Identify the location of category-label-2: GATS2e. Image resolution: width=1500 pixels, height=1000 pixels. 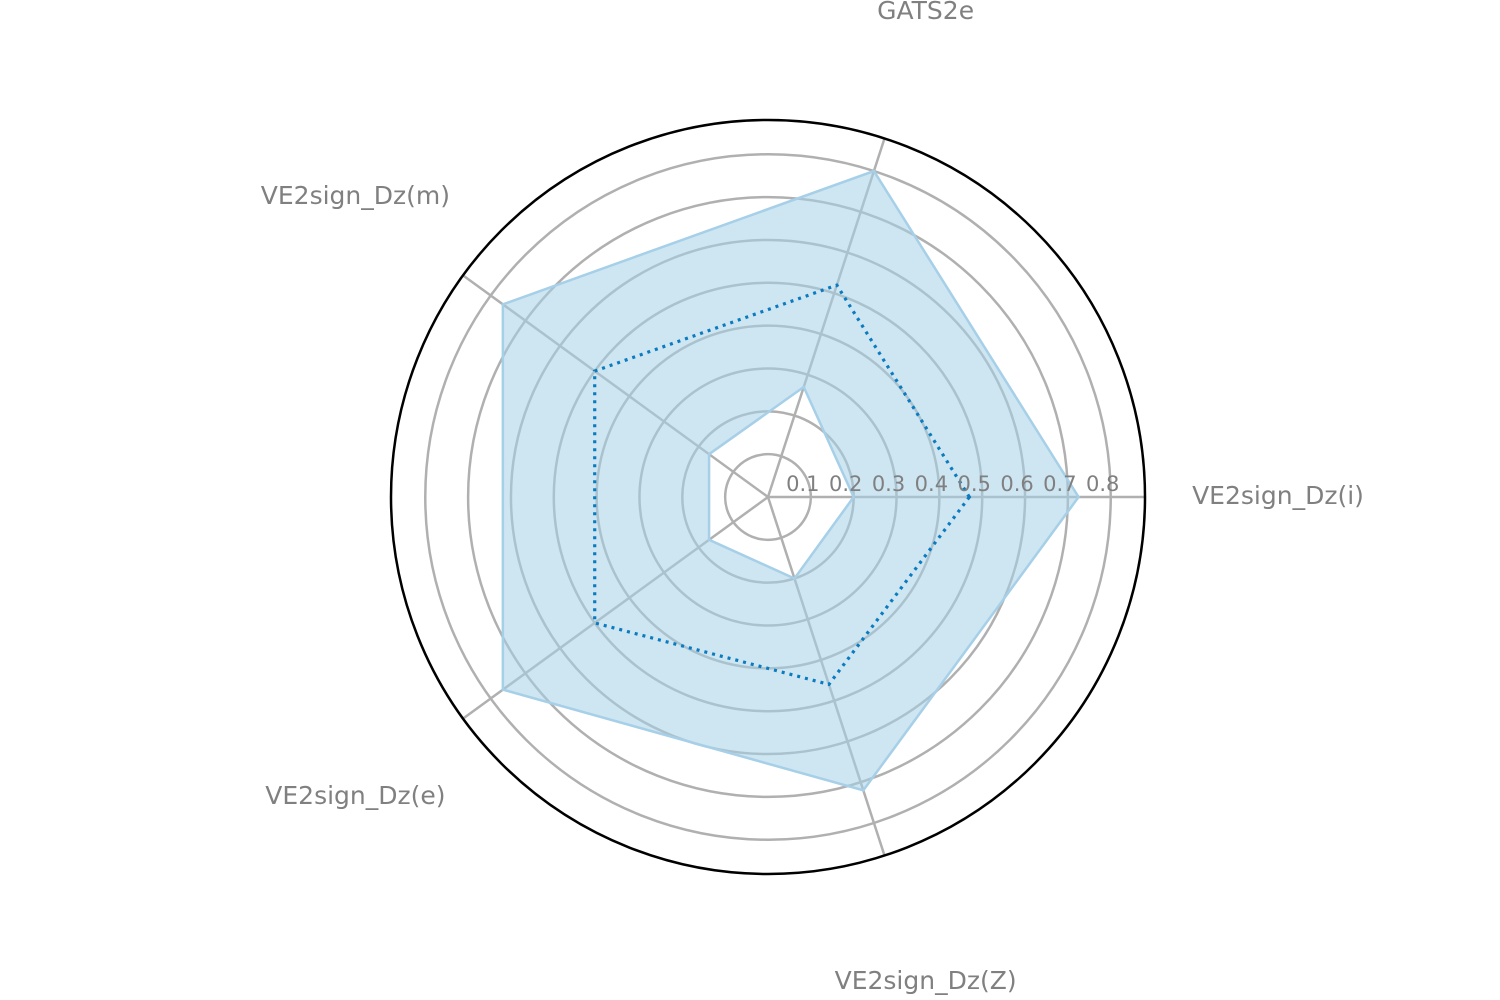
(925, 12).